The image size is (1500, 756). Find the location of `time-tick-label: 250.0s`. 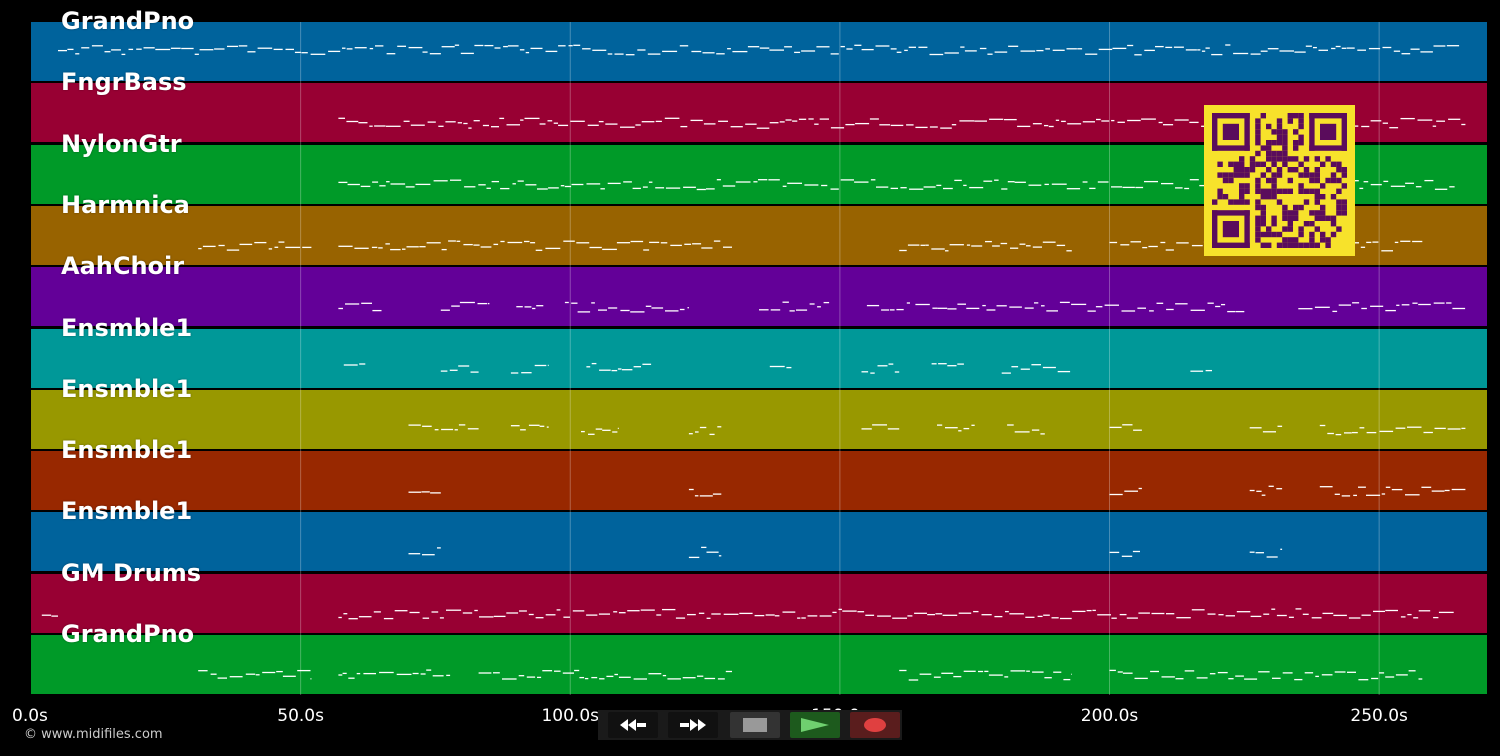

time-tick-label: 250.0s is located at coordinates (1379, 716).